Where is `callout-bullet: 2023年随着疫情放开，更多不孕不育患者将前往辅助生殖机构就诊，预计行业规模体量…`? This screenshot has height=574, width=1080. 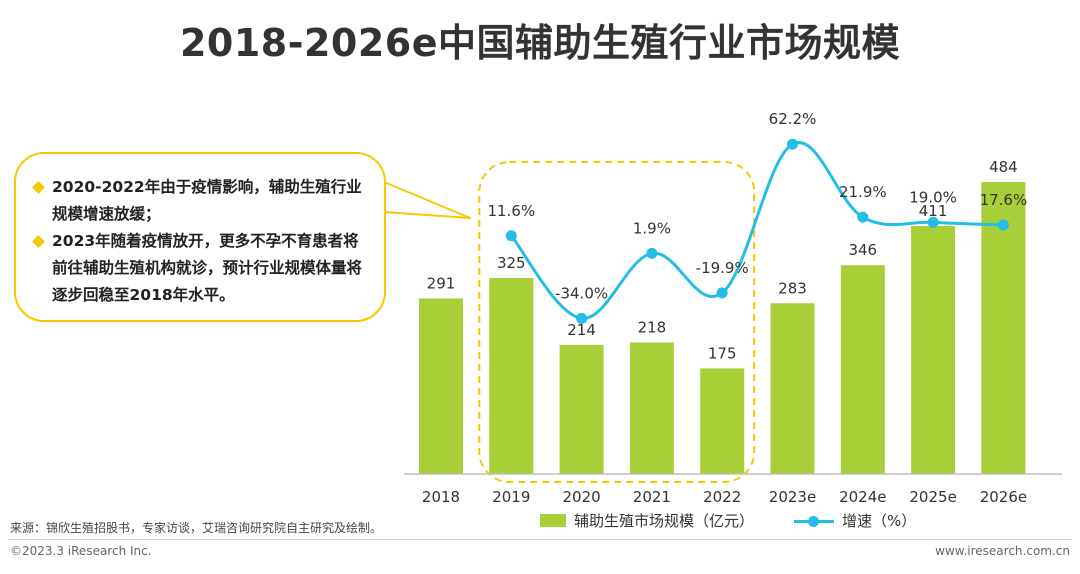
callout-bullet: 2023年随着疫情放开，更多不孕不育患者将前往辅助生殖机构就诊，预计行业规模体量… is located at coordinates (200, 268).